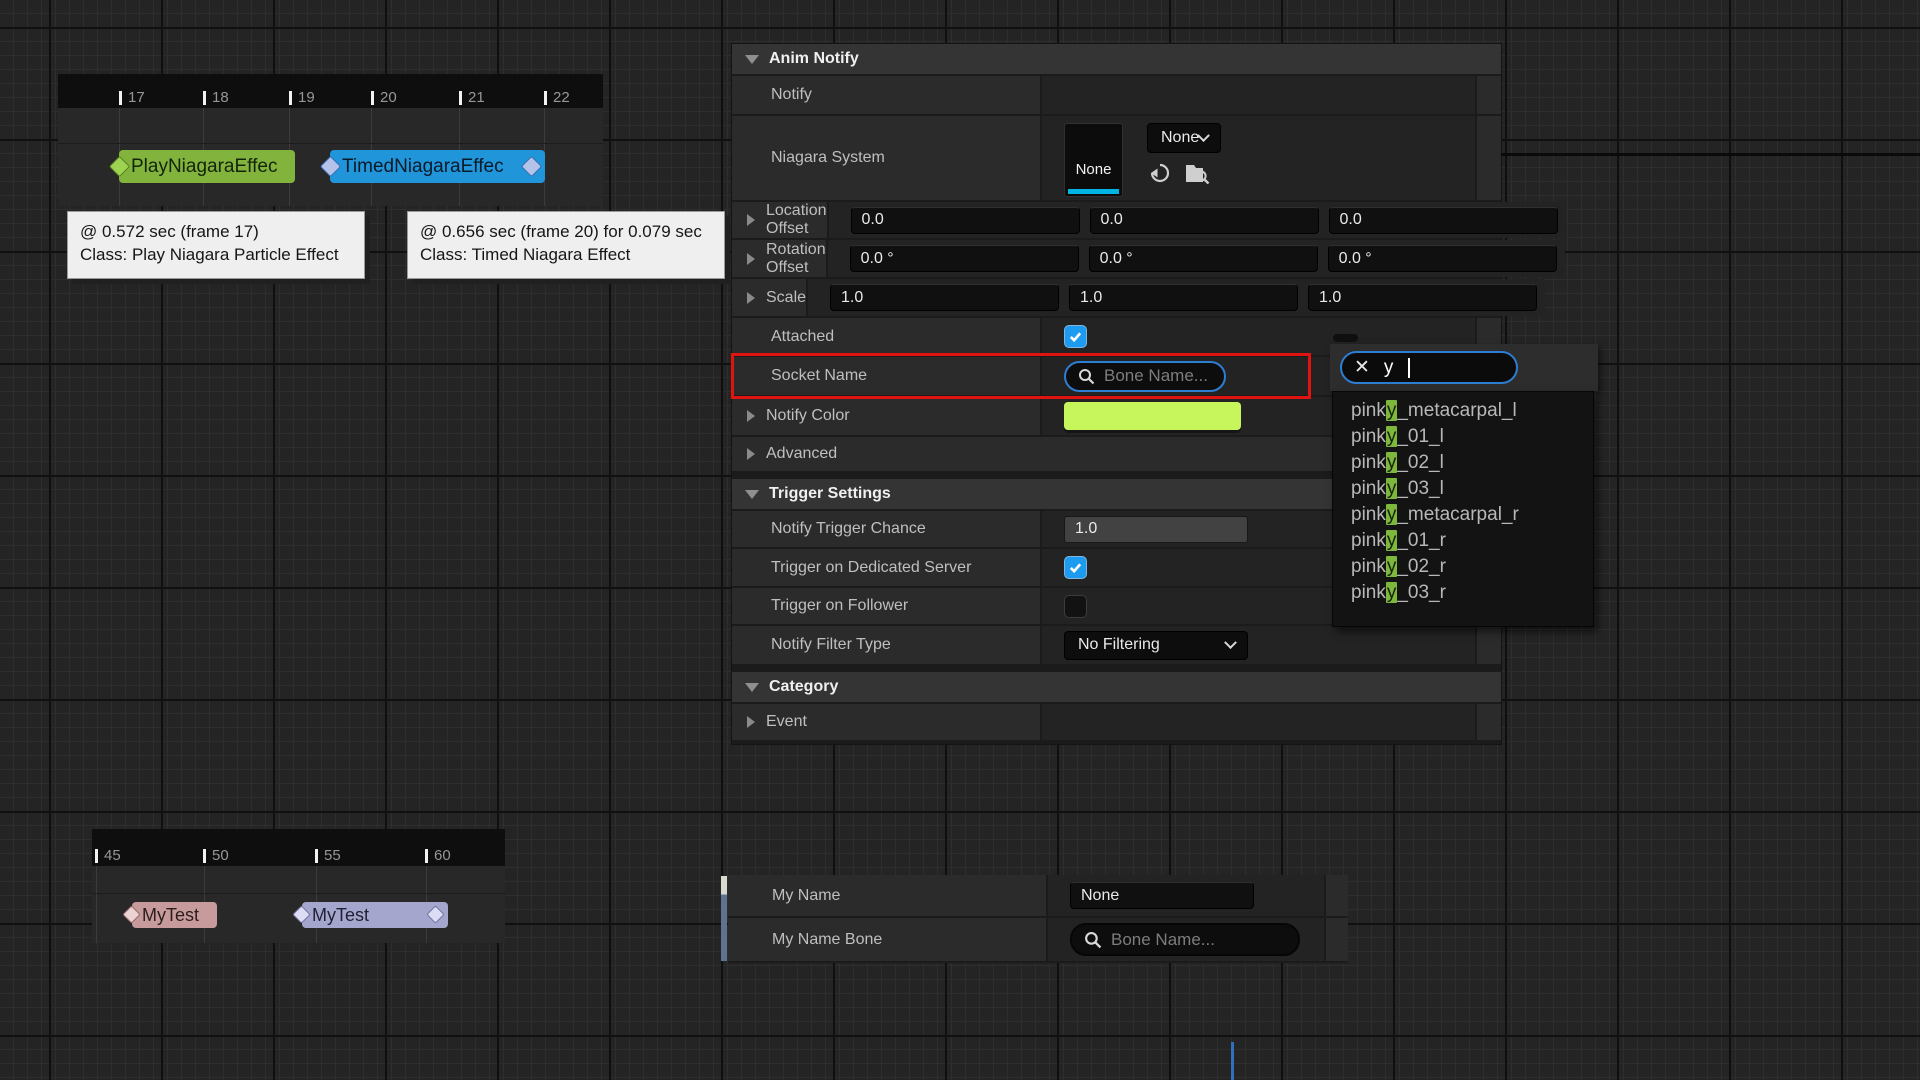 The height and width of the screenshot is (1080, 1920). I want to click on notify-track-bottom: 45 50 55 60 MyTest MyTest, so click(298, 886).